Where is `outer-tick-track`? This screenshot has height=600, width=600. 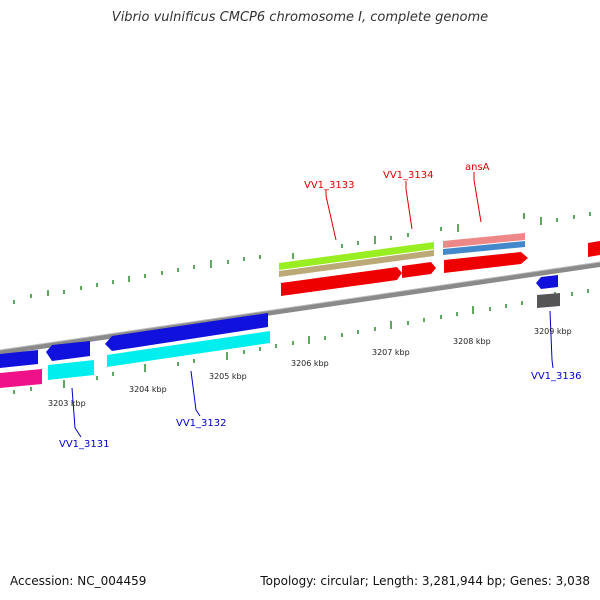 outer-tick-track is located at coordinates (302, 258).